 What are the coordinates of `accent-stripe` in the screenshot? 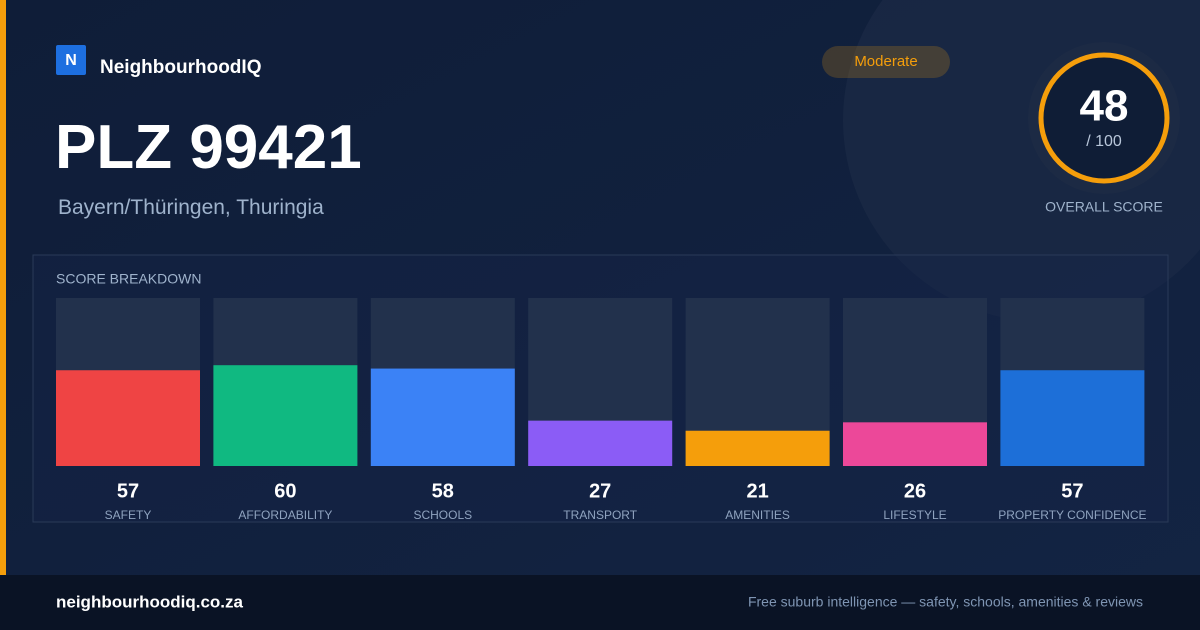 It's located at (3, 287).